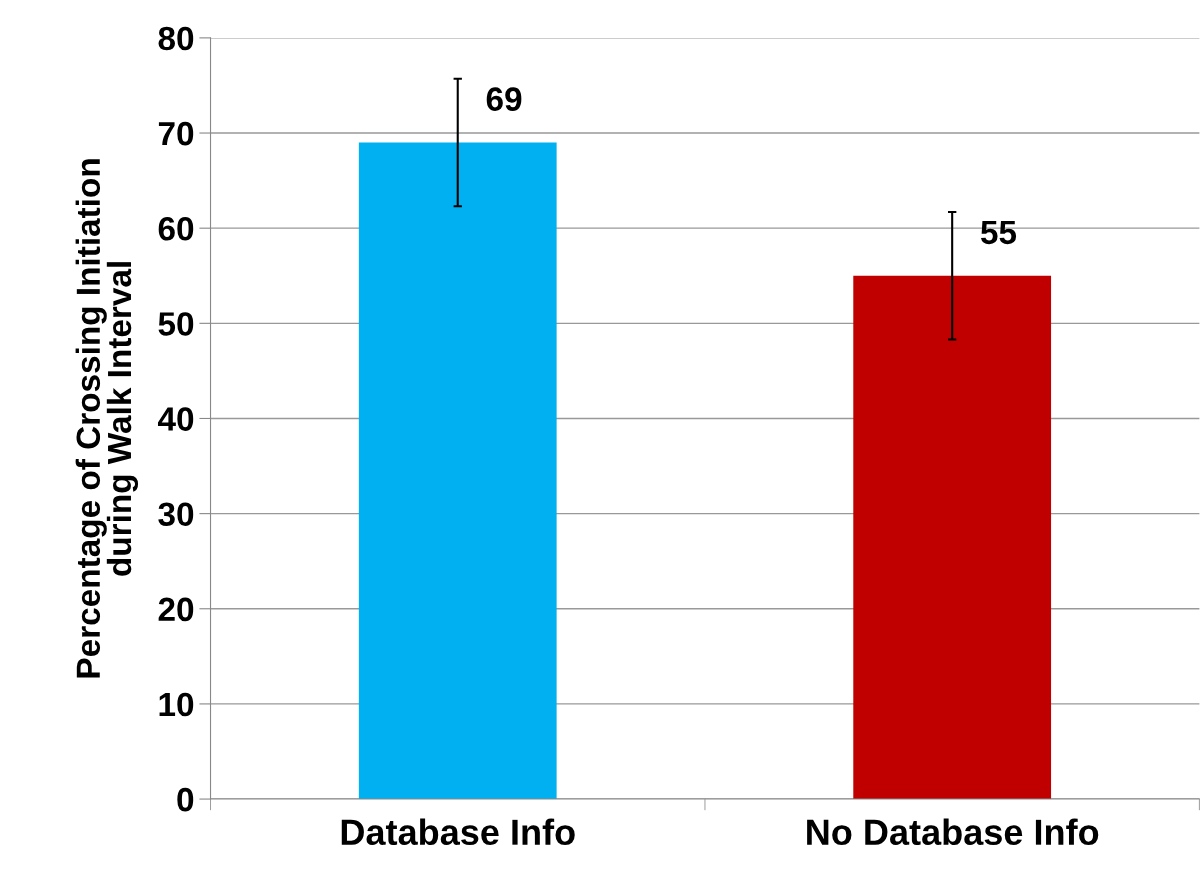  I want to click on y-tick-label: 10, so click(176, 704).